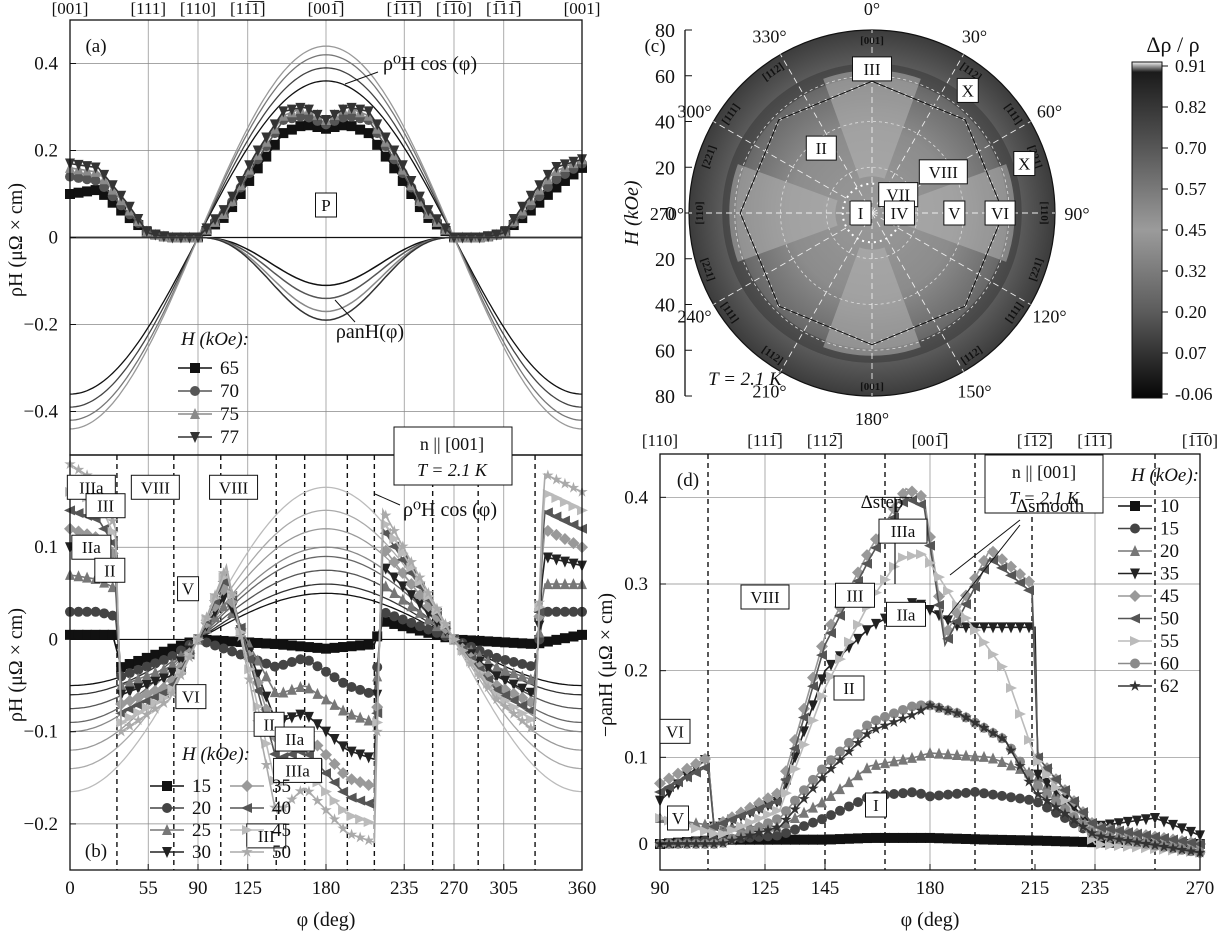  I want to click on panel-c-ytick-label: 60, so click(665, 77).